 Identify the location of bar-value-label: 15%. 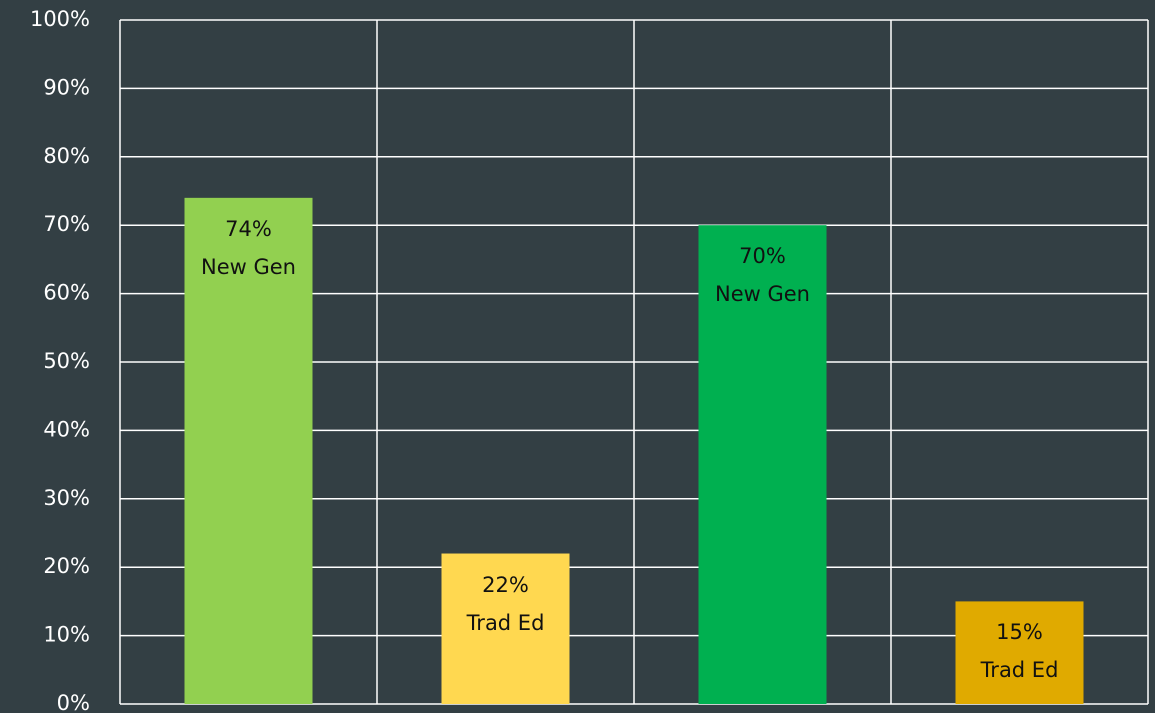
(1019, 632).